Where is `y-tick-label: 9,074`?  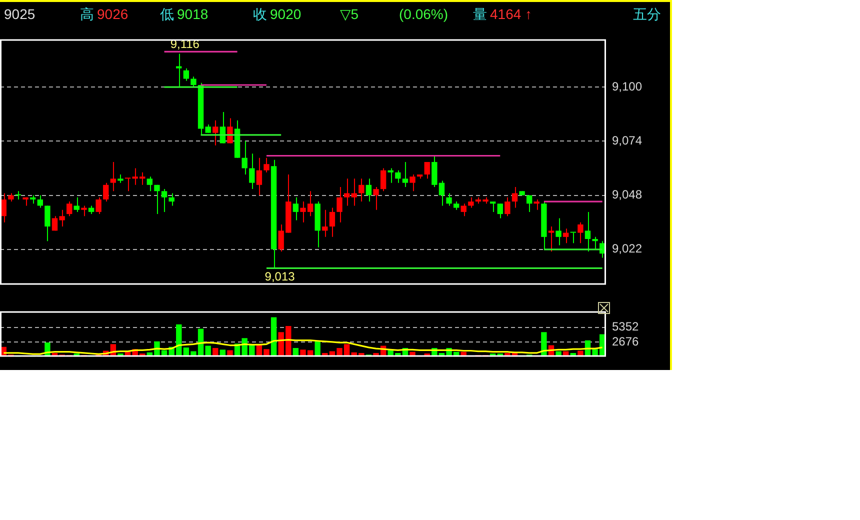 y-tick-label: 9,074 is located at coordinates (627, 141).